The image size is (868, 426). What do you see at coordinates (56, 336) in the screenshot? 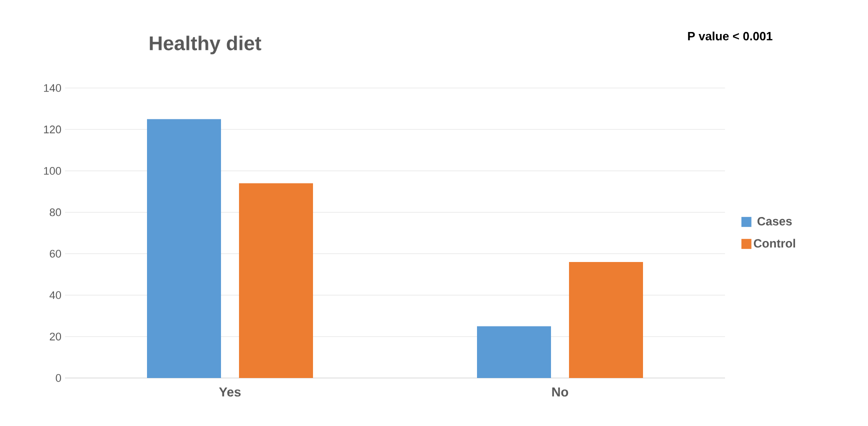
I see `y-tick-label: 20` at bounding box center [56, 336].